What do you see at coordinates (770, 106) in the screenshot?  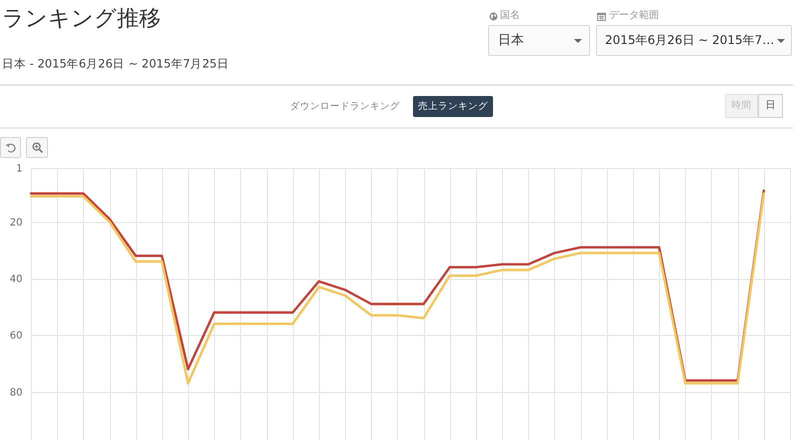 I see `toggle-button: 日` at bounding box center [770, 106].